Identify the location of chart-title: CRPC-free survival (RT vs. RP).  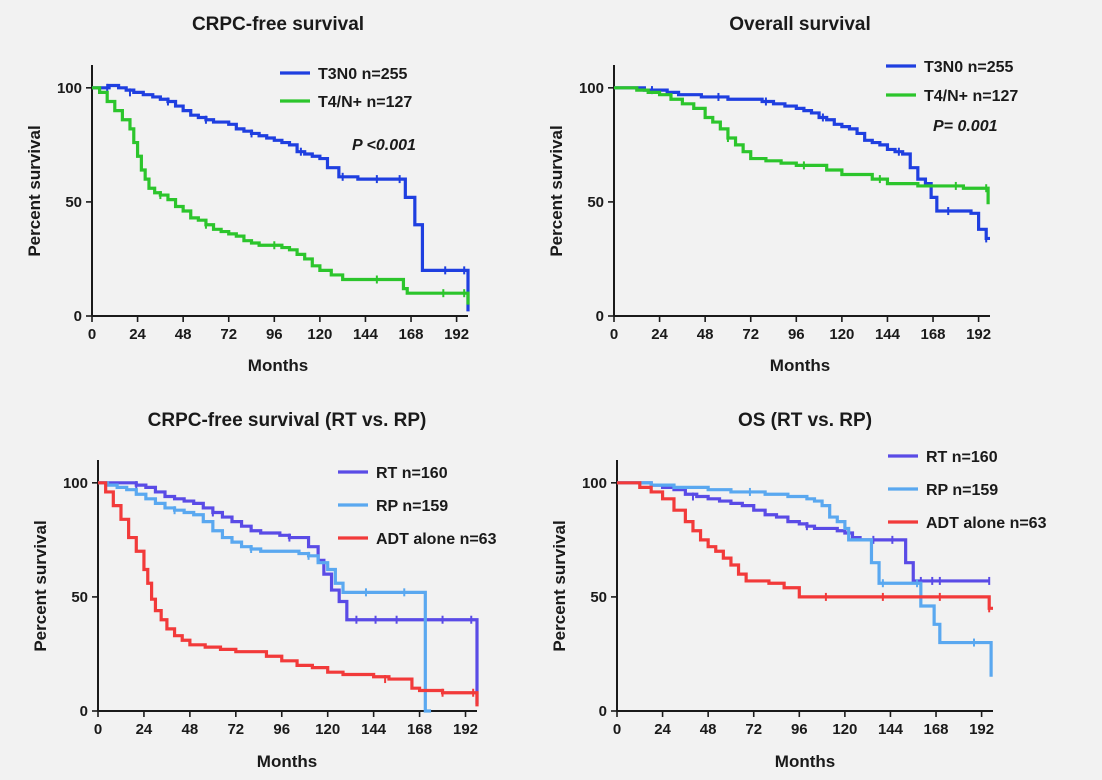
(287, 420).